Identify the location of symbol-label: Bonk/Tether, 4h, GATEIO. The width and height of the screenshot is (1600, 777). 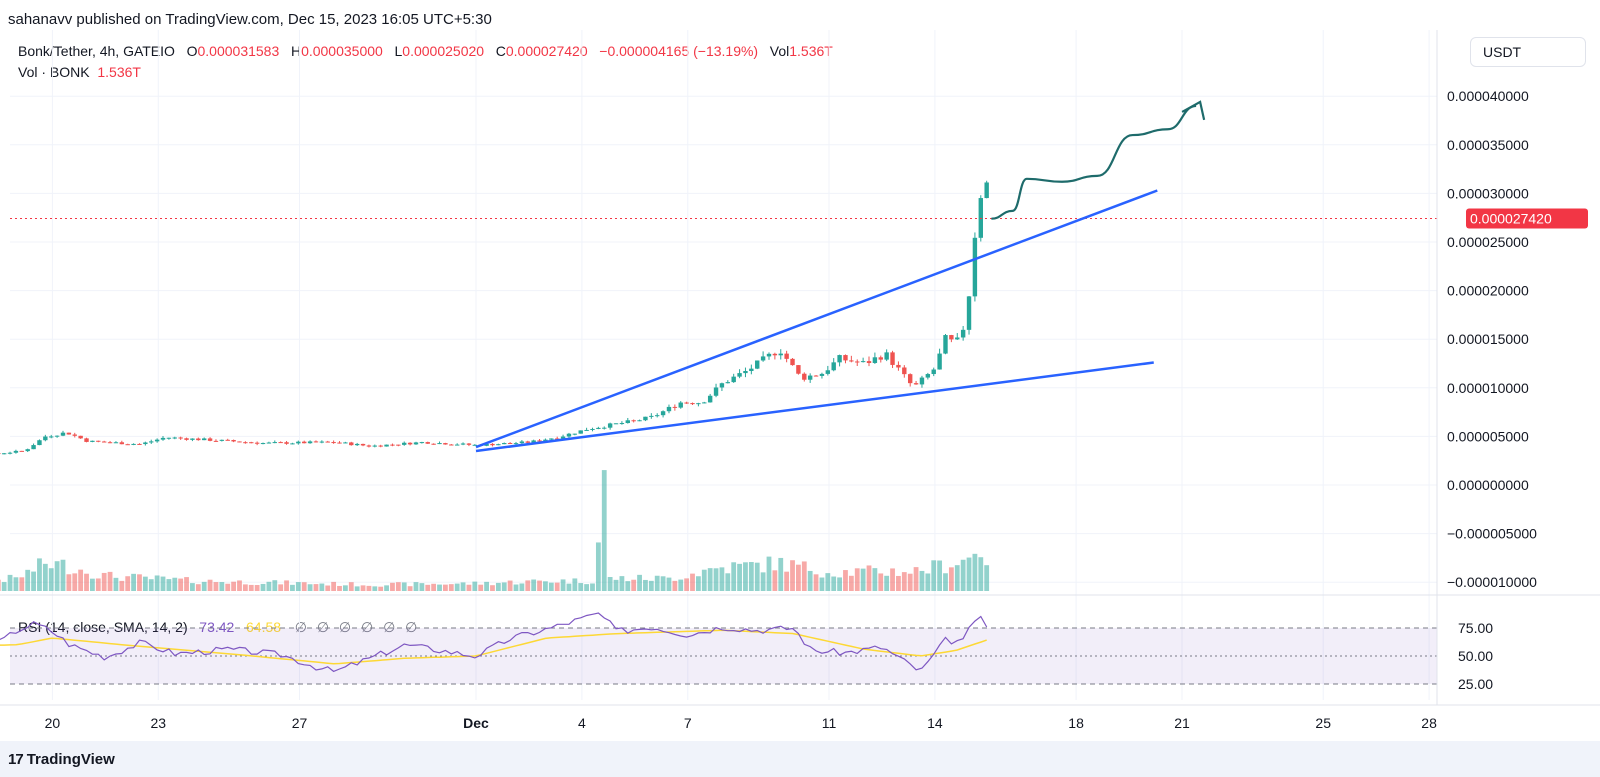
(96, 51).